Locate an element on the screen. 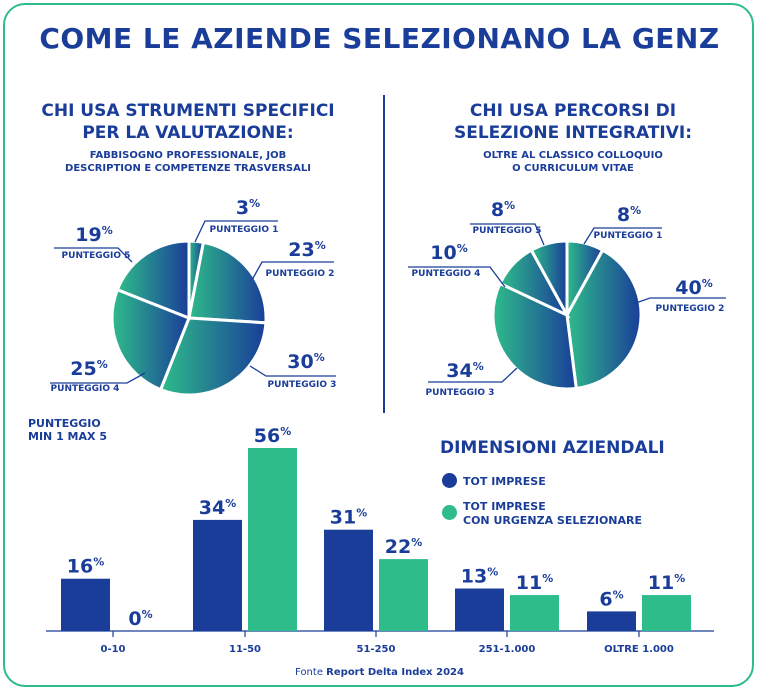 The width and height of the screenshot is (759, 692). left-title-line1: CHI USA STRUMENTI SPECIFICI is located at coordinates (188, 111).